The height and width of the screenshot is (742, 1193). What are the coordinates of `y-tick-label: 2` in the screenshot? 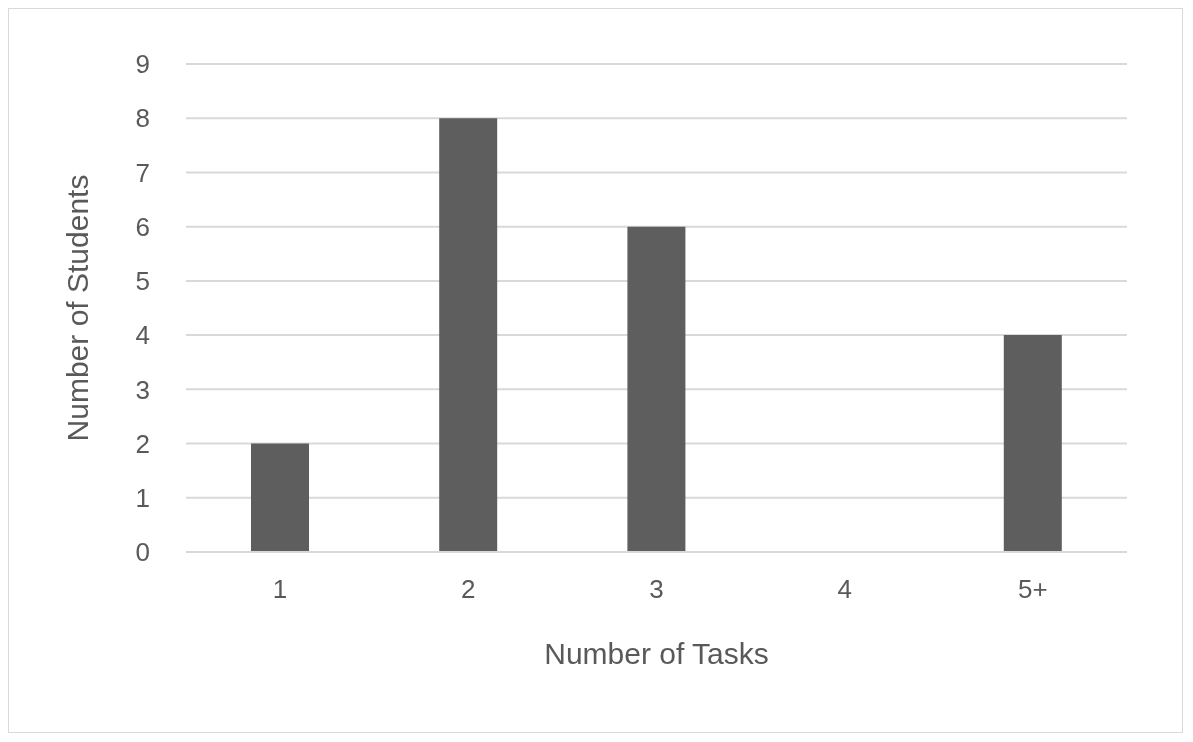 It's located at (142, 443).